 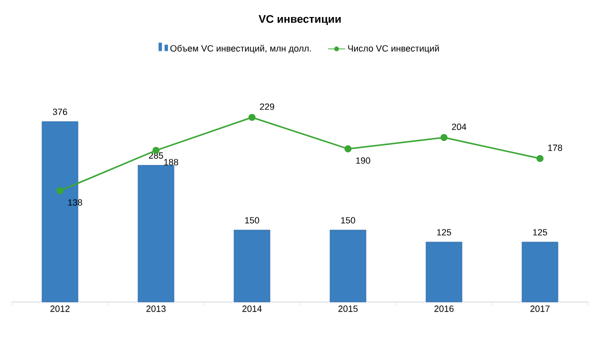 What do you see at coordinates (252, 309) in the screenshot?
I see `x-tick-label: 2014` at bounding box center [252, 309].